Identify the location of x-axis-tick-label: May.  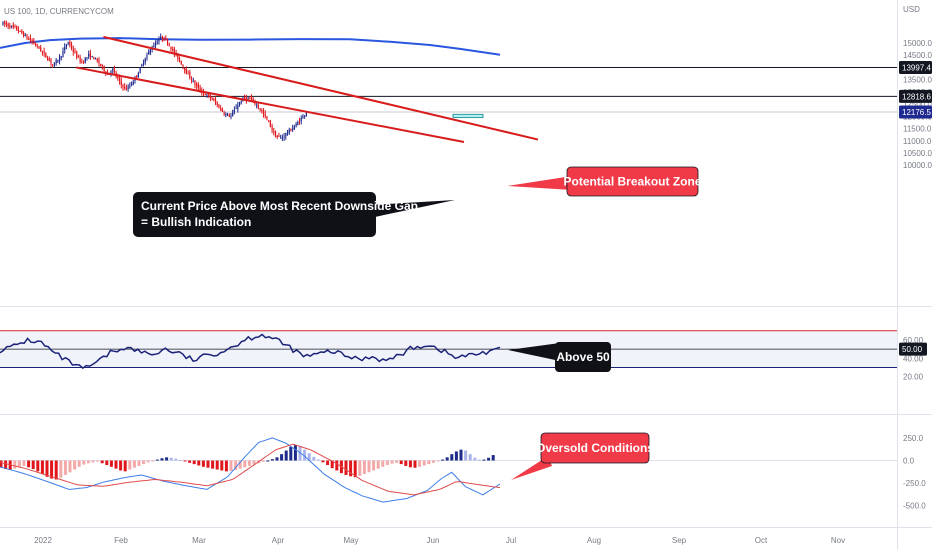
(350, 540).